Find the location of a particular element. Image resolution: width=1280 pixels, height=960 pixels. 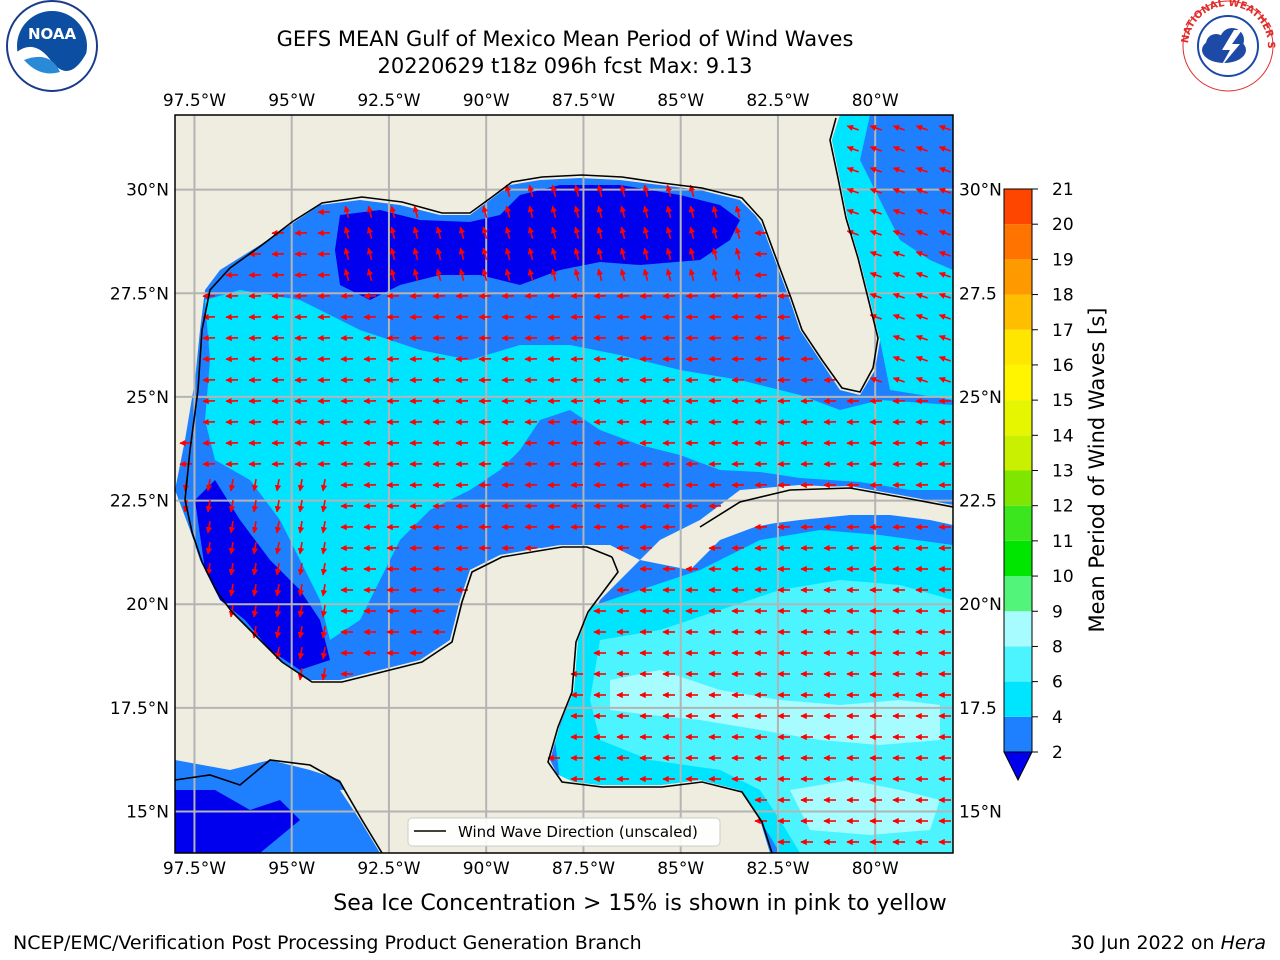

colorbar-tick-label: 17 is located at coordinates (1063, 331).